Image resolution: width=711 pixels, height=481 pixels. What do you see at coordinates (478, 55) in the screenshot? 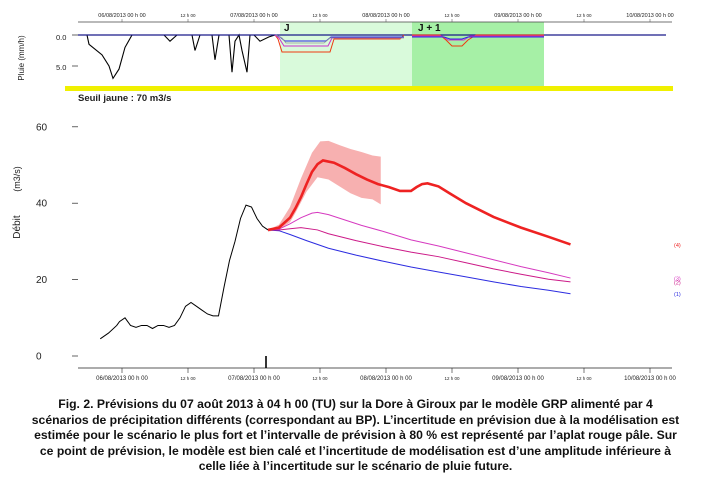
I see `day-j1-shading` at bounding box center [478, 55].